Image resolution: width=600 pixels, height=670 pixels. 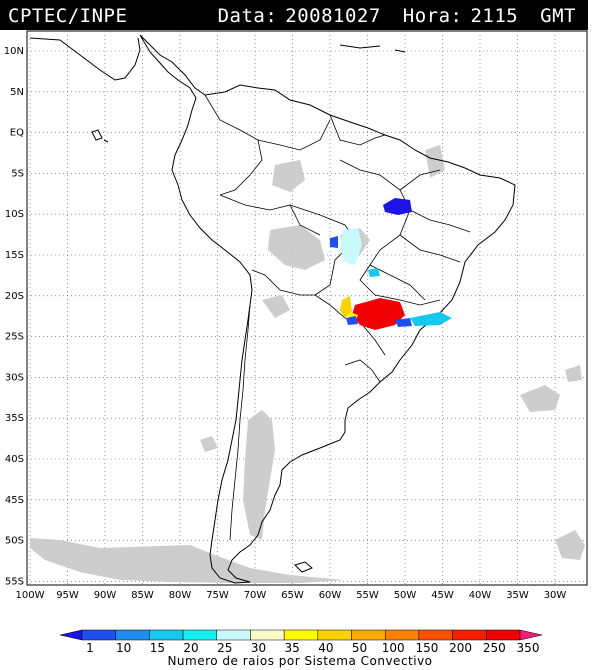 What do you see at coordinates (346, 307) in the screenshot?
I see `system-orange-west` at bounding box center [346, 307].